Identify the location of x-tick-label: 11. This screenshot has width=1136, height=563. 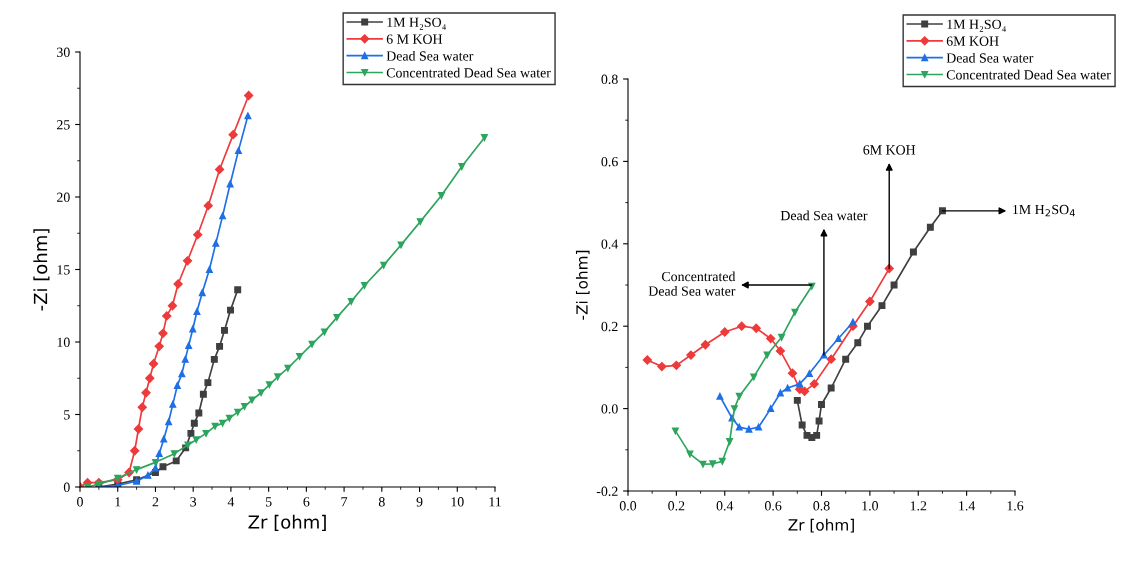
(495, 502).